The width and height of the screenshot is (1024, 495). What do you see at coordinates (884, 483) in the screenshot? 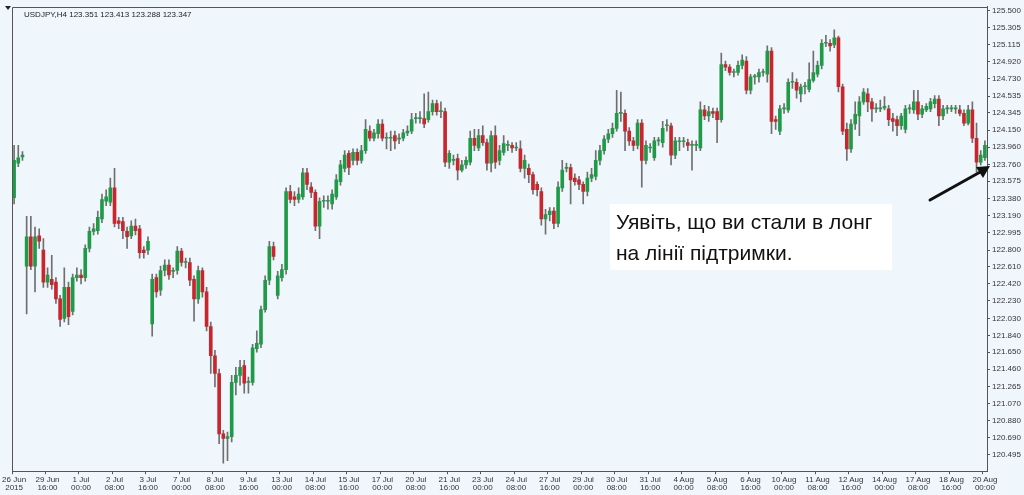
I see `x-tick-label: 14 Aug 00:00` at bounding box center [884, 483].